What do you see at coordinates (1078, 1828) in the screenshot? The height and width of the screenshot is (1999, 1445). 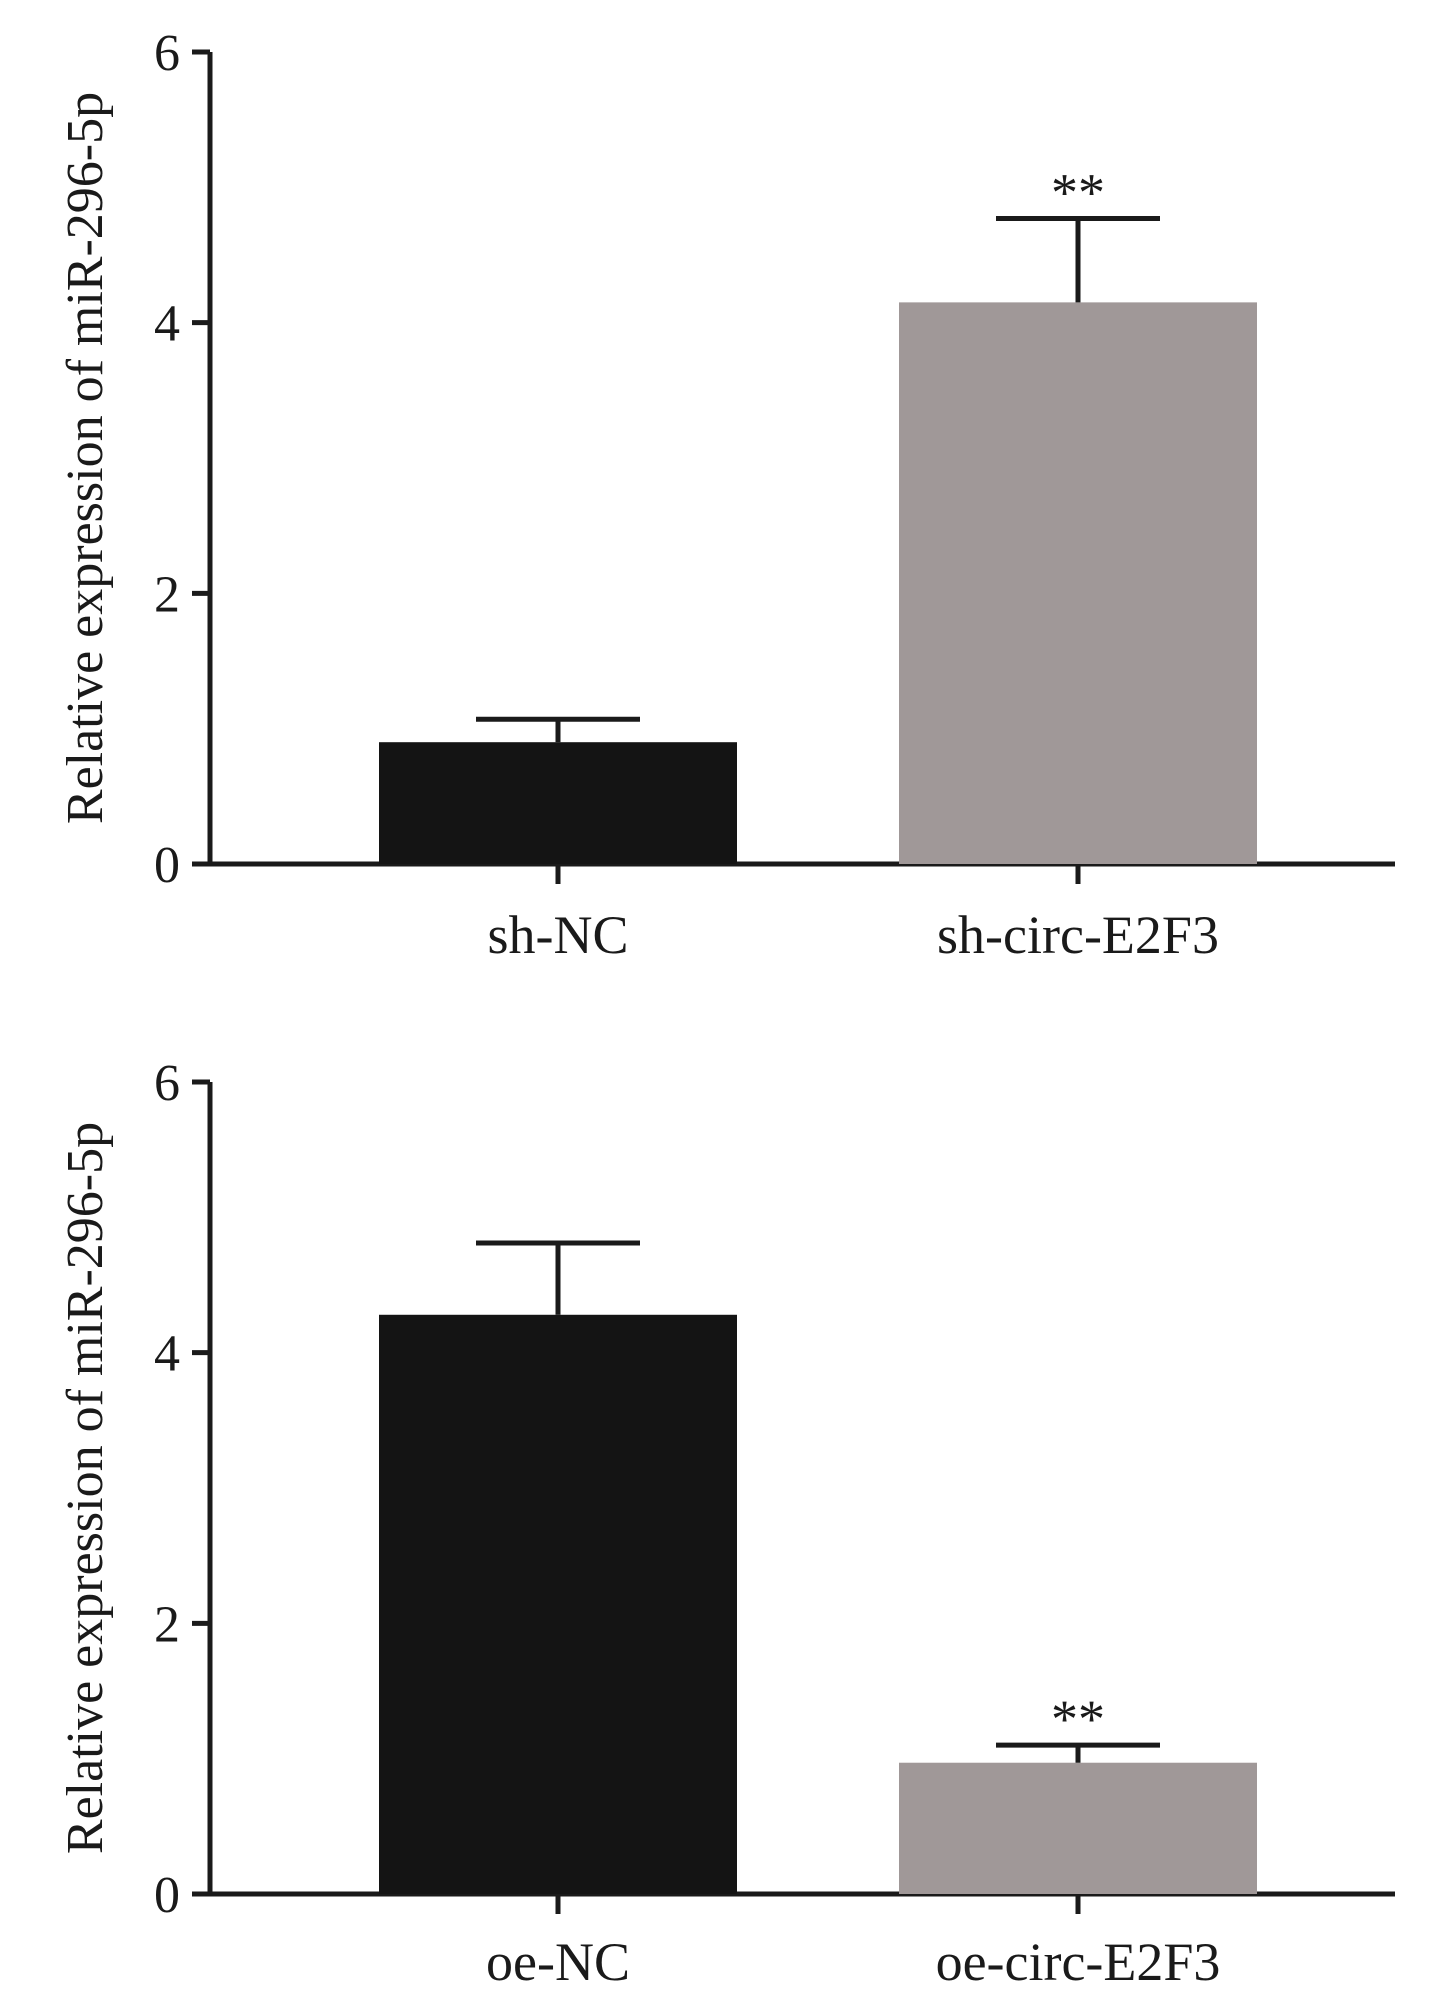 I see `bar-oe-circ-E2F3` at bounding box center [1078, 1828].